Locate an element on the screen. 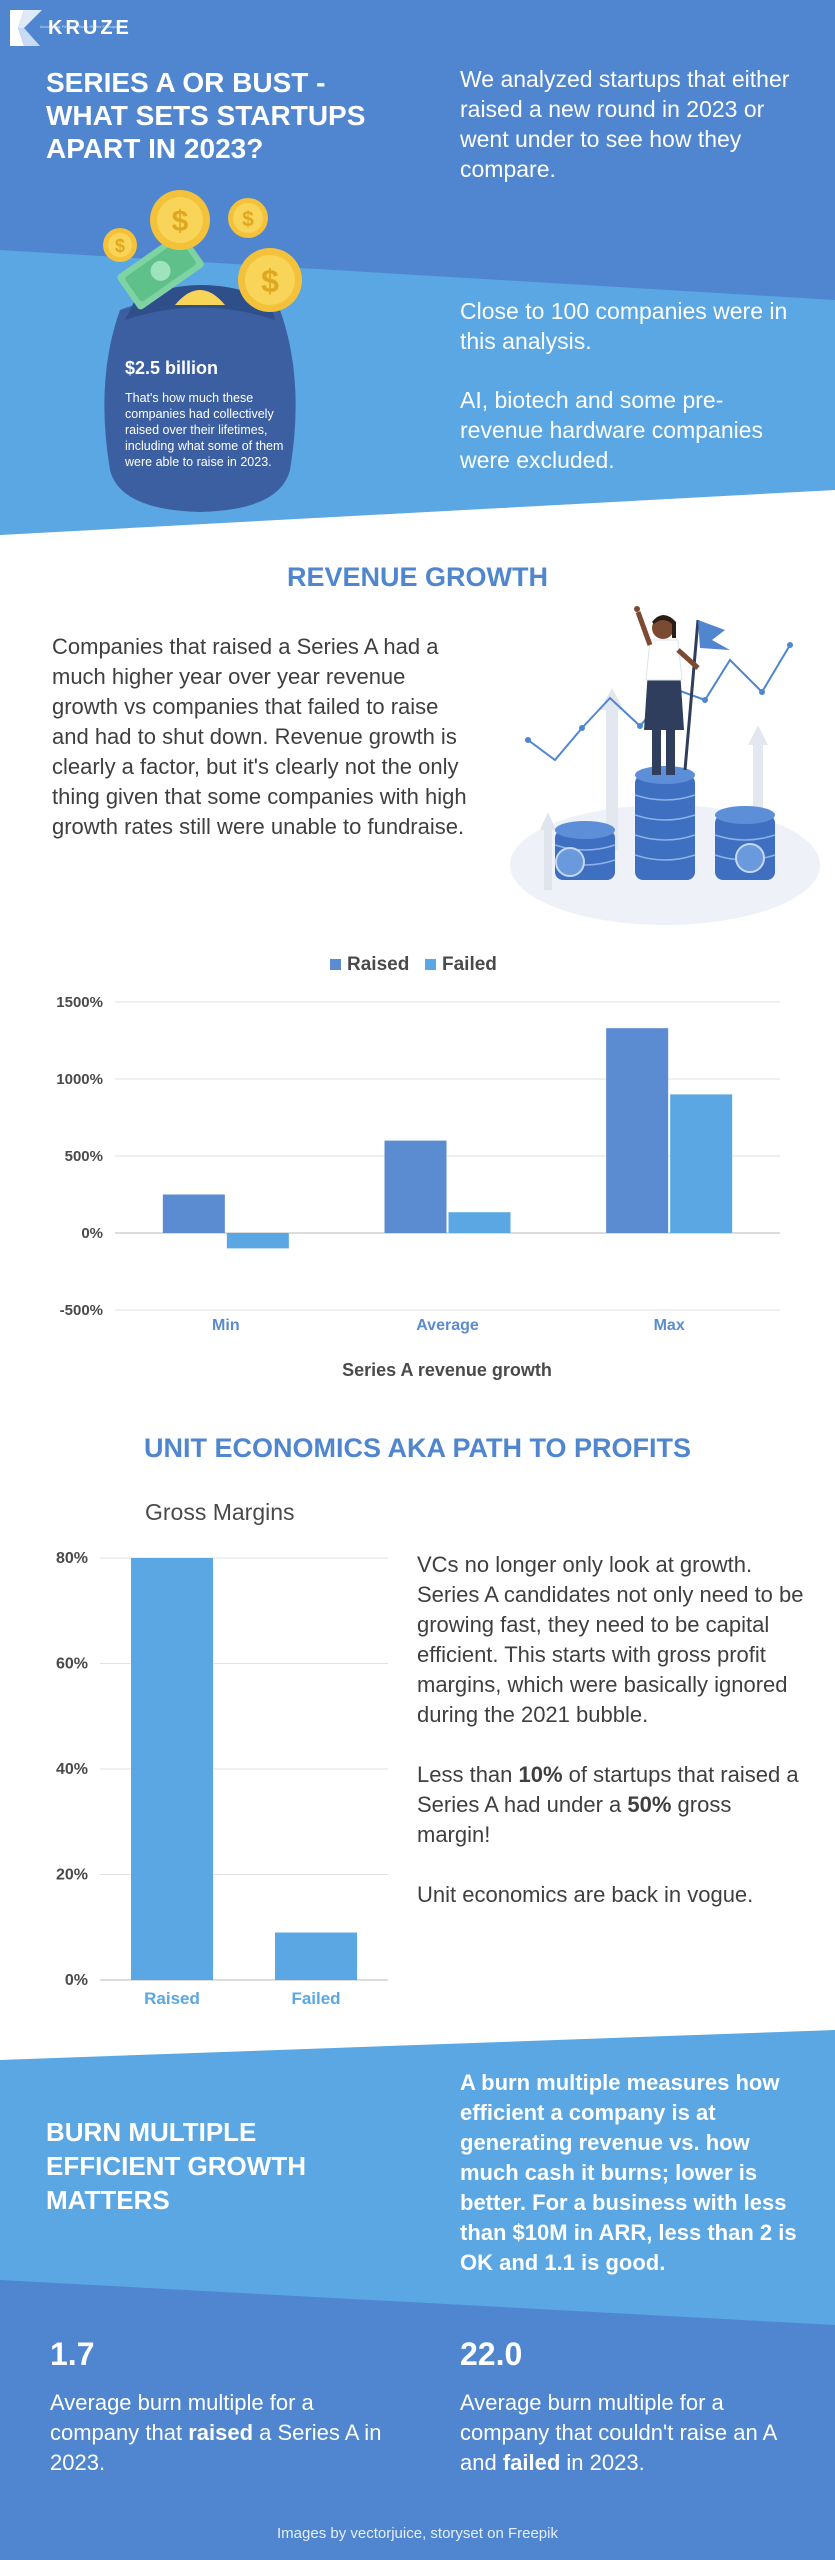 This screenshot has height=2560, width=835. bar-failed-min is located at coordinates (257, 1241).